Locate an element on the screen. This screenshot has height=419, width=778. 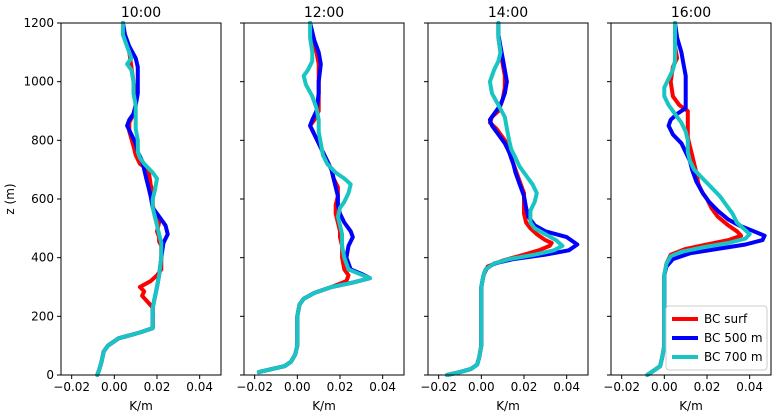
y-tick-label: 200 is located at coordinates (42, 316).